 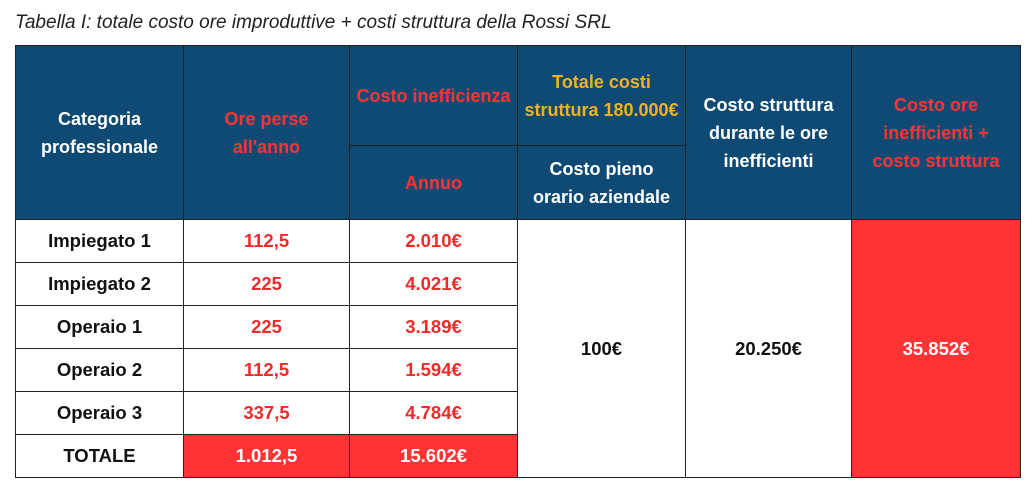 What do you see at coordinates (99, 132) in the screenshot?
I see `header-categoria: Categoria professionale` at bounding box center [99, 132].